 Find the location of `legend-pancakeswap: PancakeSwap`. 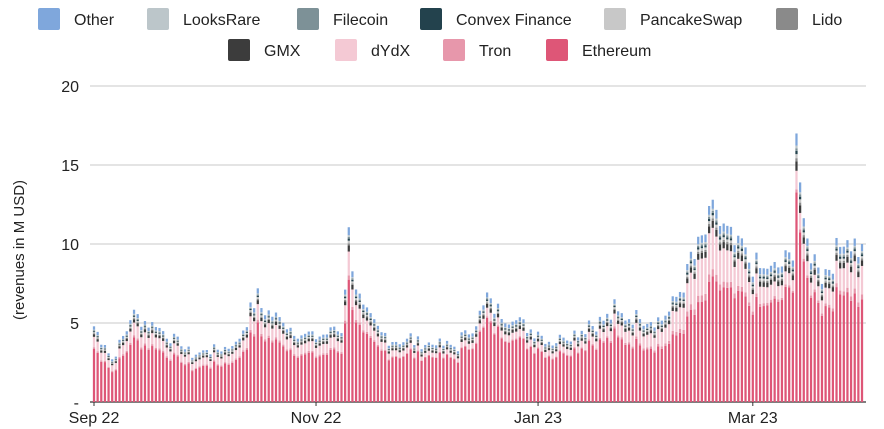

legend-pancakeswap: PancakeSwap is located at coordinates (673, 19).